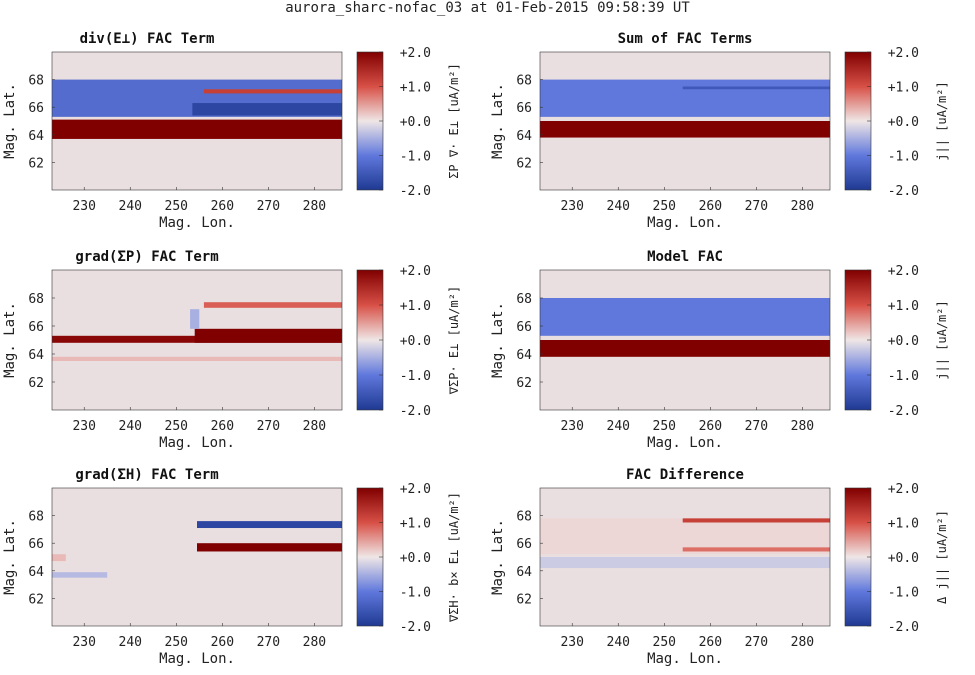  Describe the element at coordinates (147, 39) in the screenshot. I see `panel-title: div(E⊥) FAC Term` at that location.